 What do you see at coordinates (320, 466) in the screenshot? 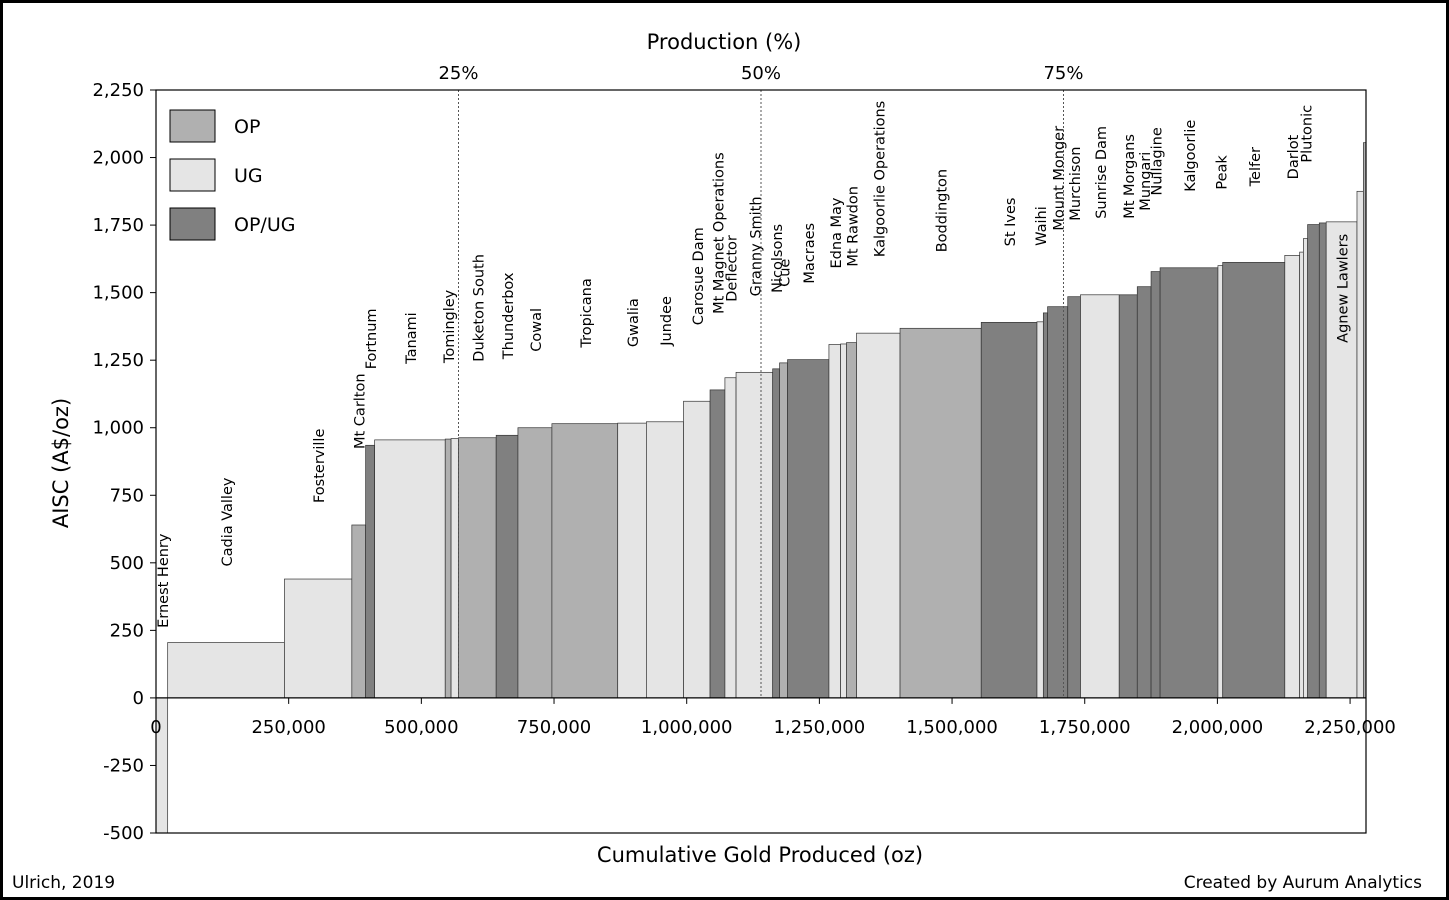
I see `bar-label-fosterville: Fosterville` at bounding box center [320, 466].